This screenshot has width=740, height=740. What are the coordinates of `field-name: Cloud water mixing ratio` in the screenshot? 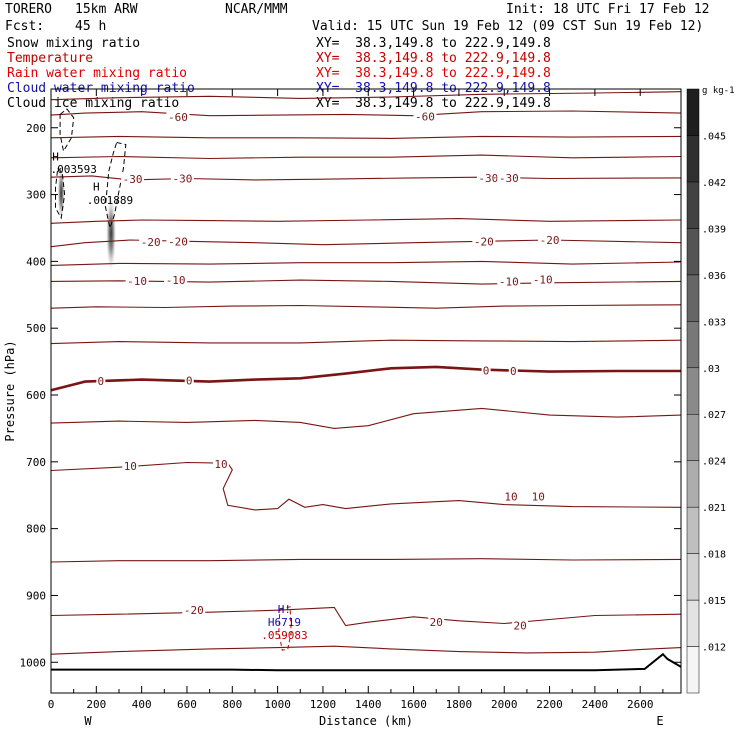 It's located at (101, 88).